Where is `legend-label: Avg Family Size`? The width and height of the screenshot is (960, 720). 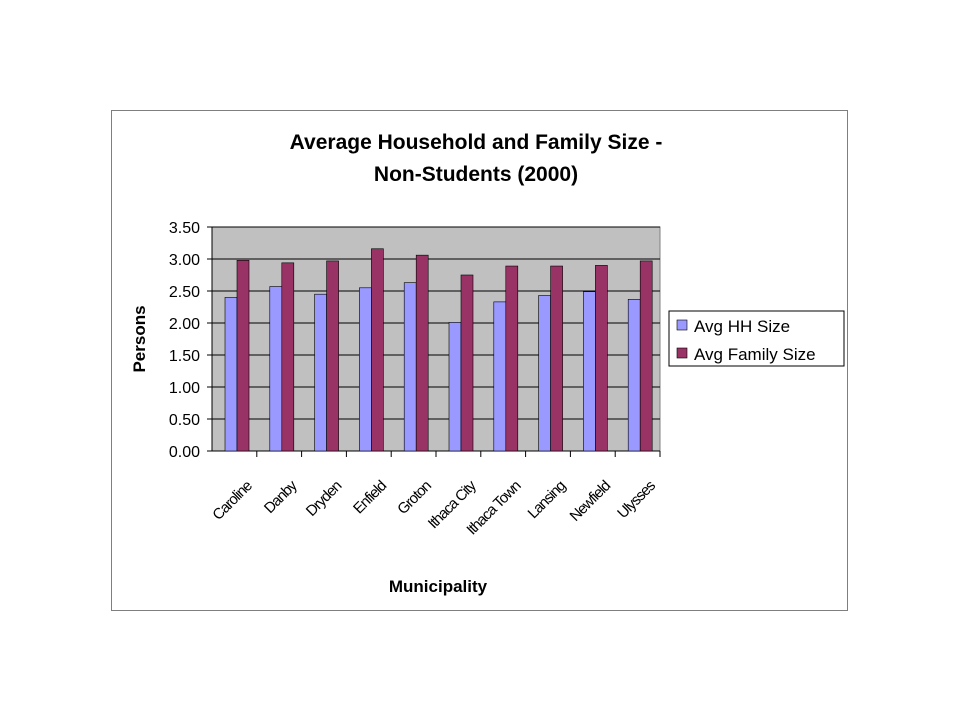
legend-label: Avg Family Size is located at coordinates (755, 354).